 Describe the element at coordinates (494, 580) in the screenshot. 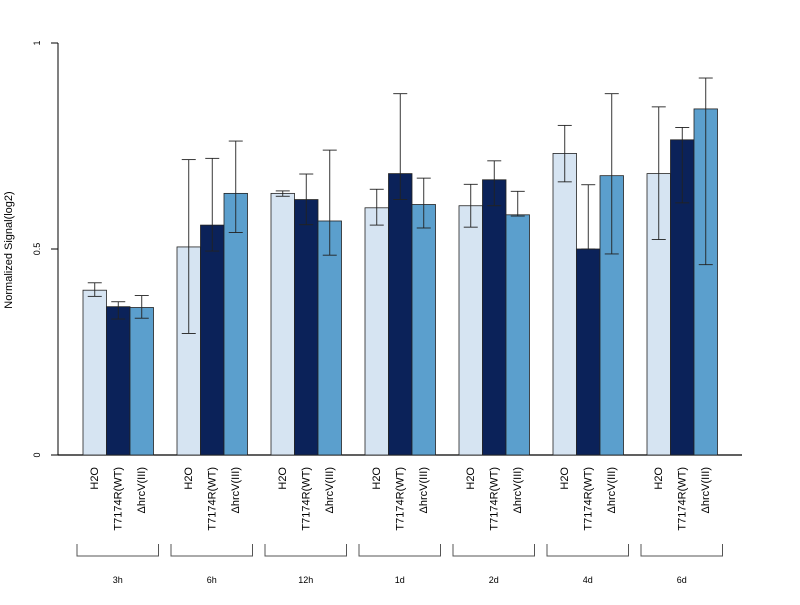

I see `group-label: 2d` at that location.